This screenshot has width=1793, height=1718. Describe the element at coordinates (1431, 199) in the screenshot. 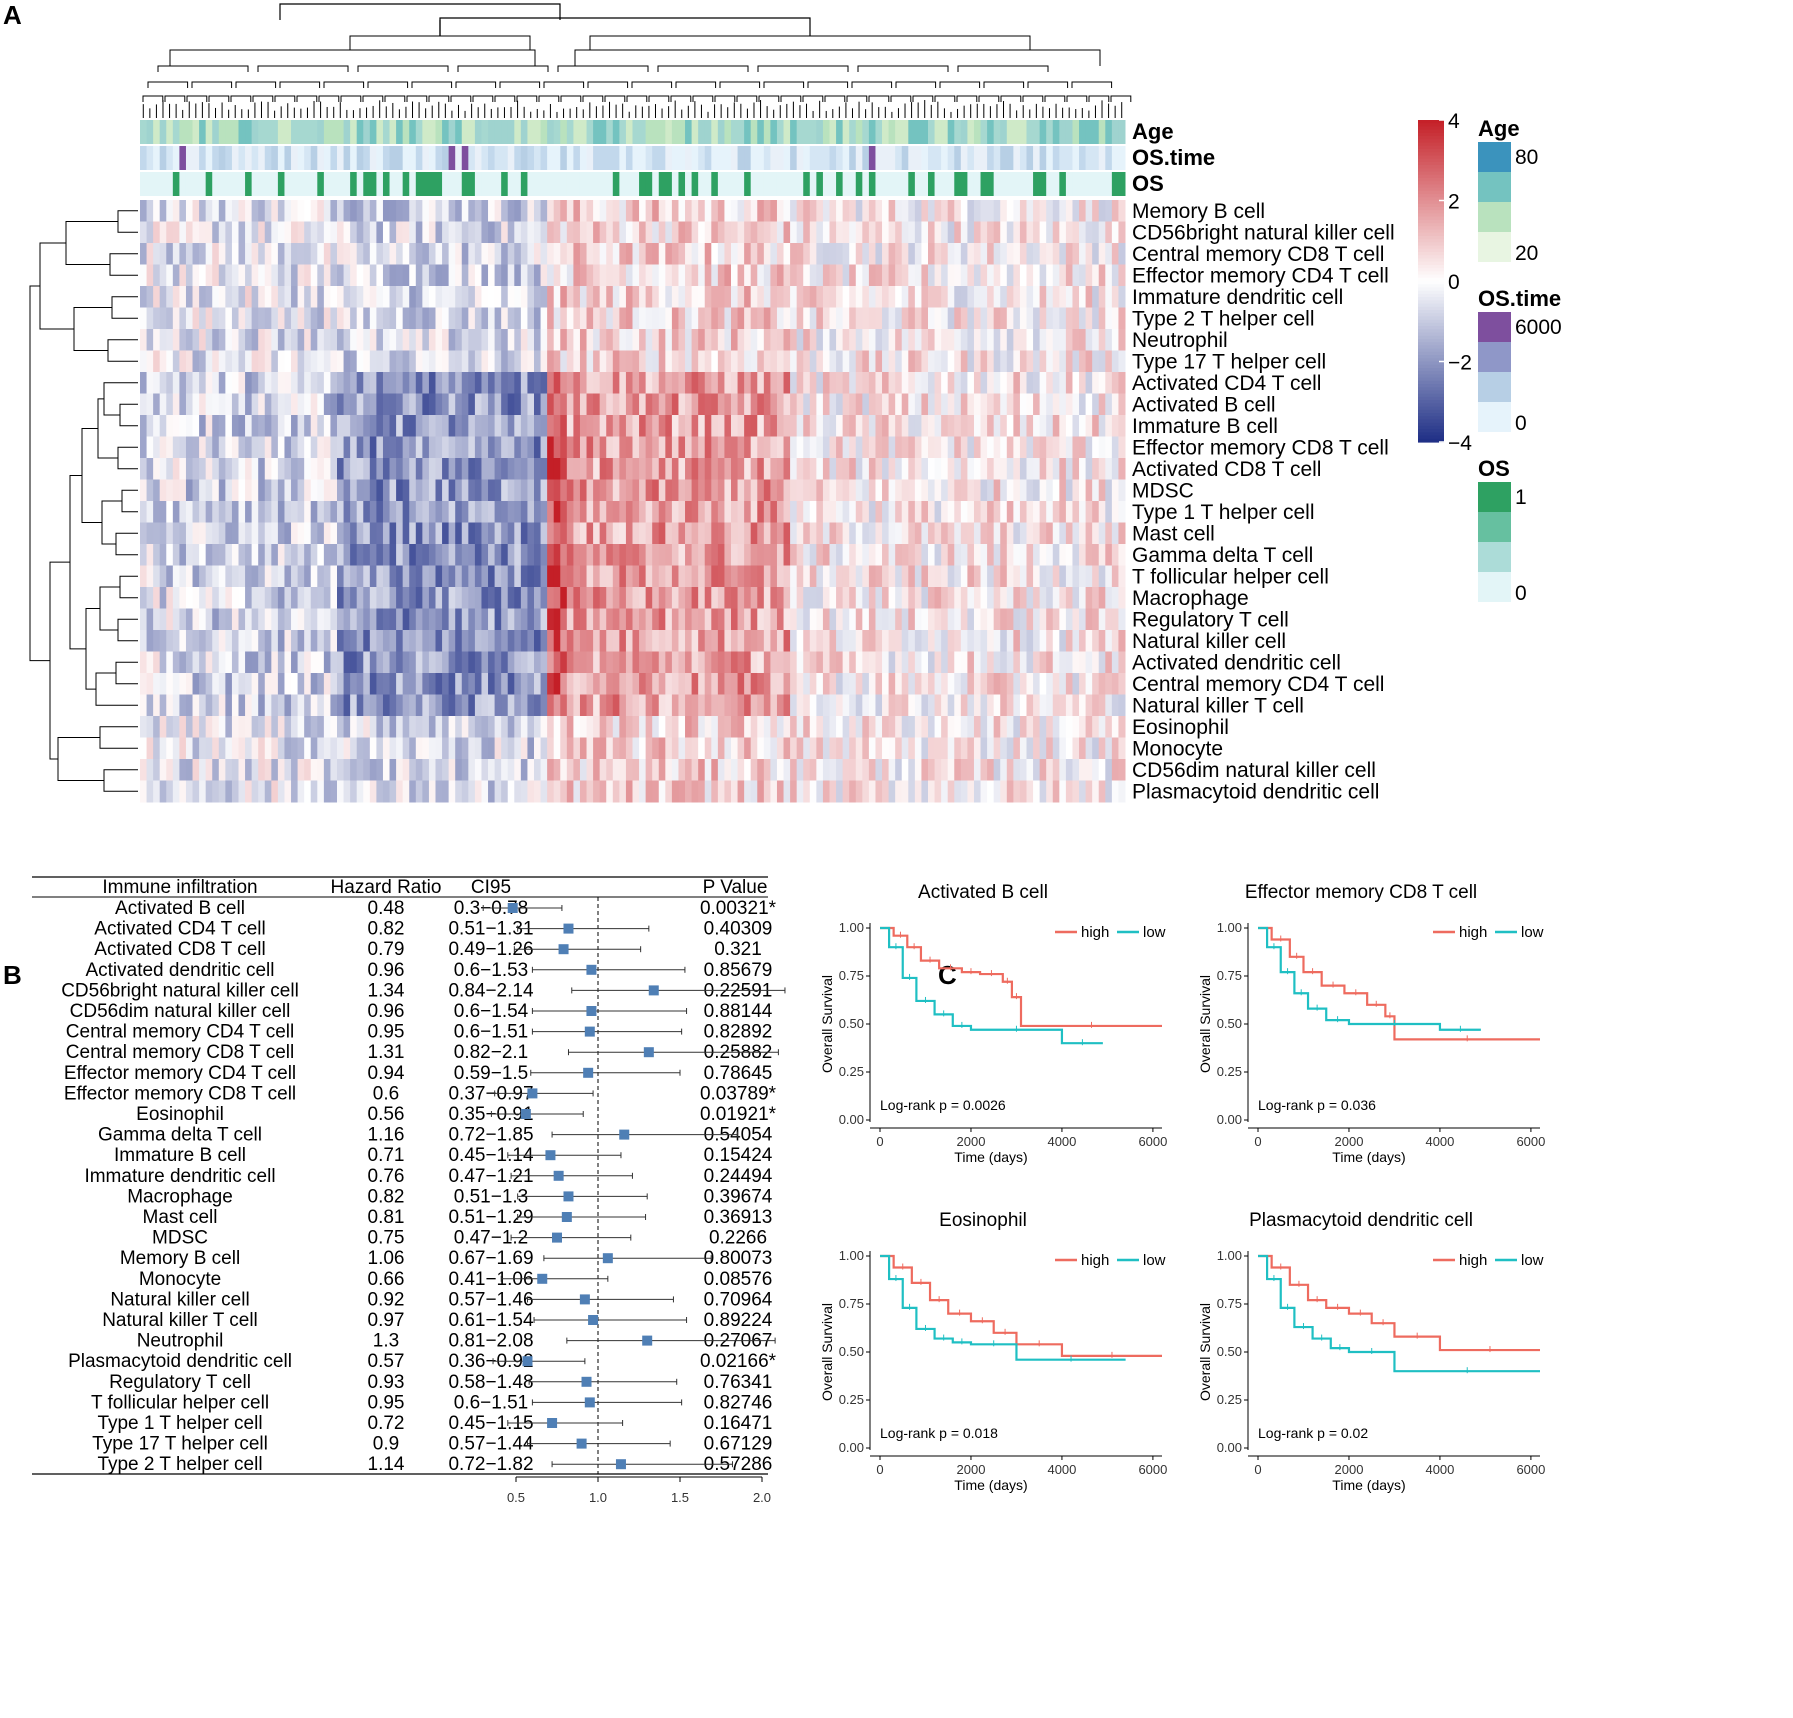

I see `colorbar-segment` at that location.